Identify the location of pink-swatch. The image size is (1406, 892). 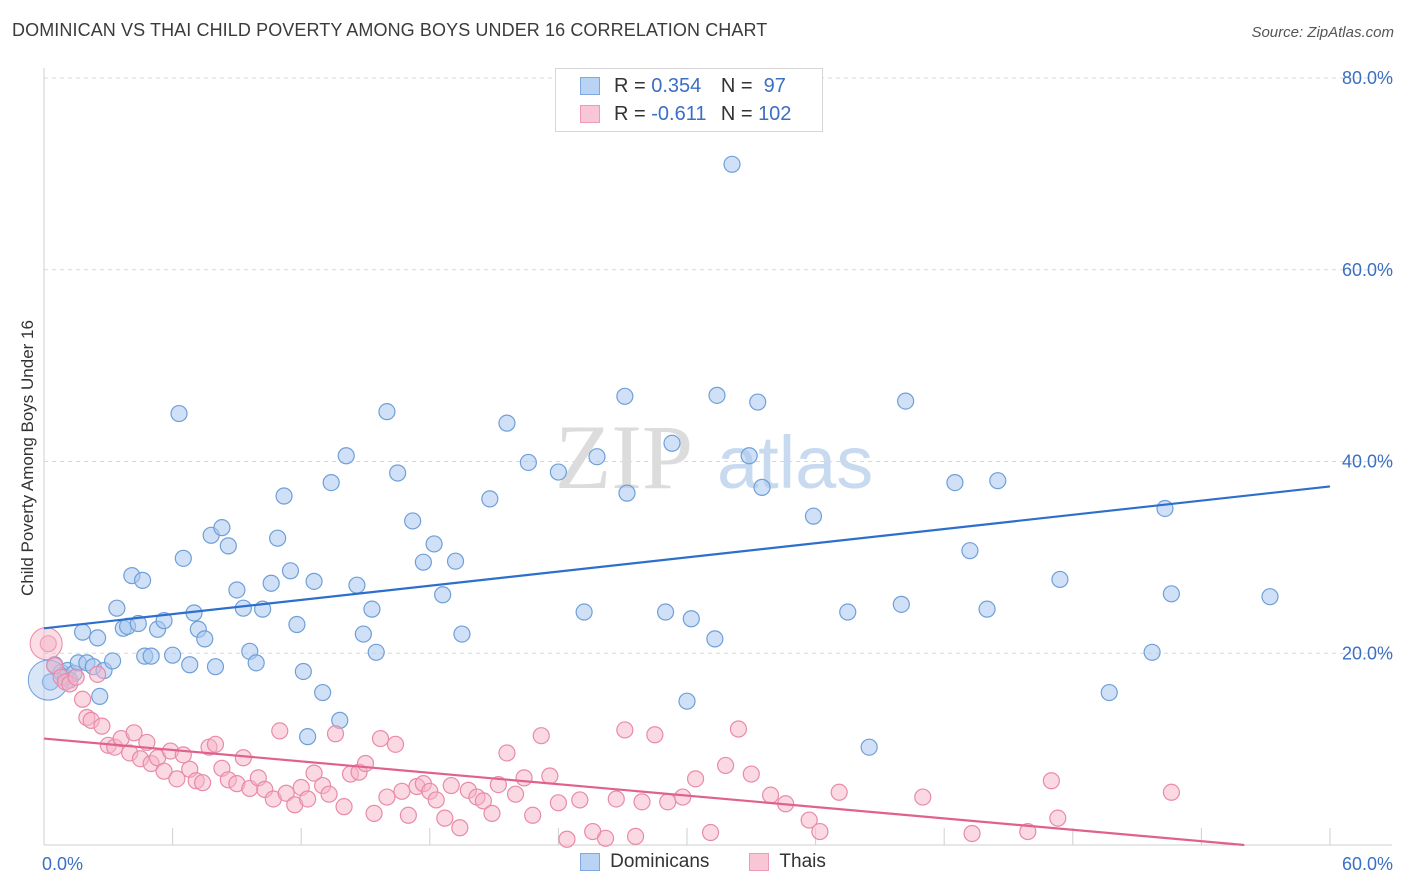
(759, 862).